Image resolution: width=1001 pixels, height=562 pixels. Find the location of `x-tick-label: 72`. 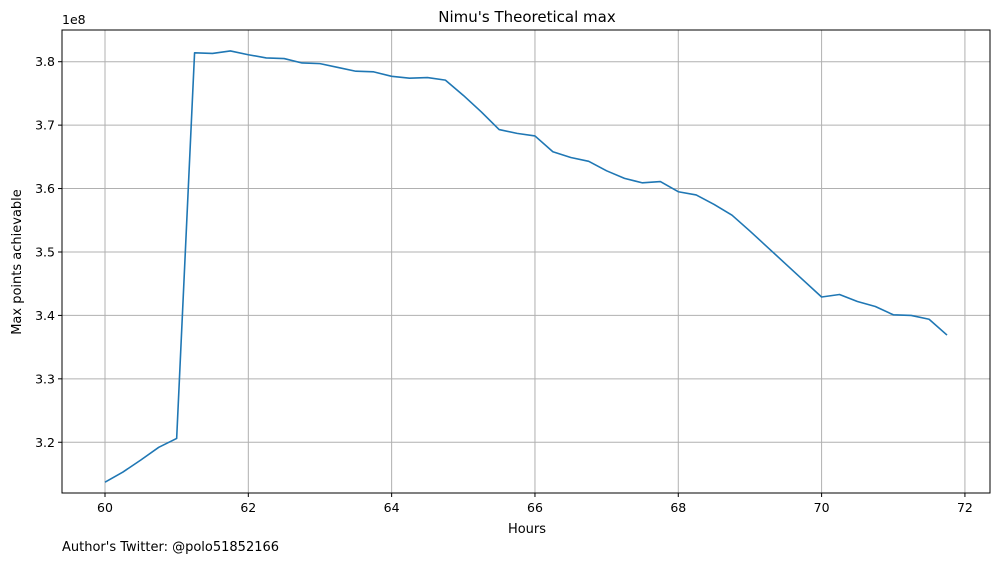

x-tick-label: 72 is located at coordinates (965, 507).